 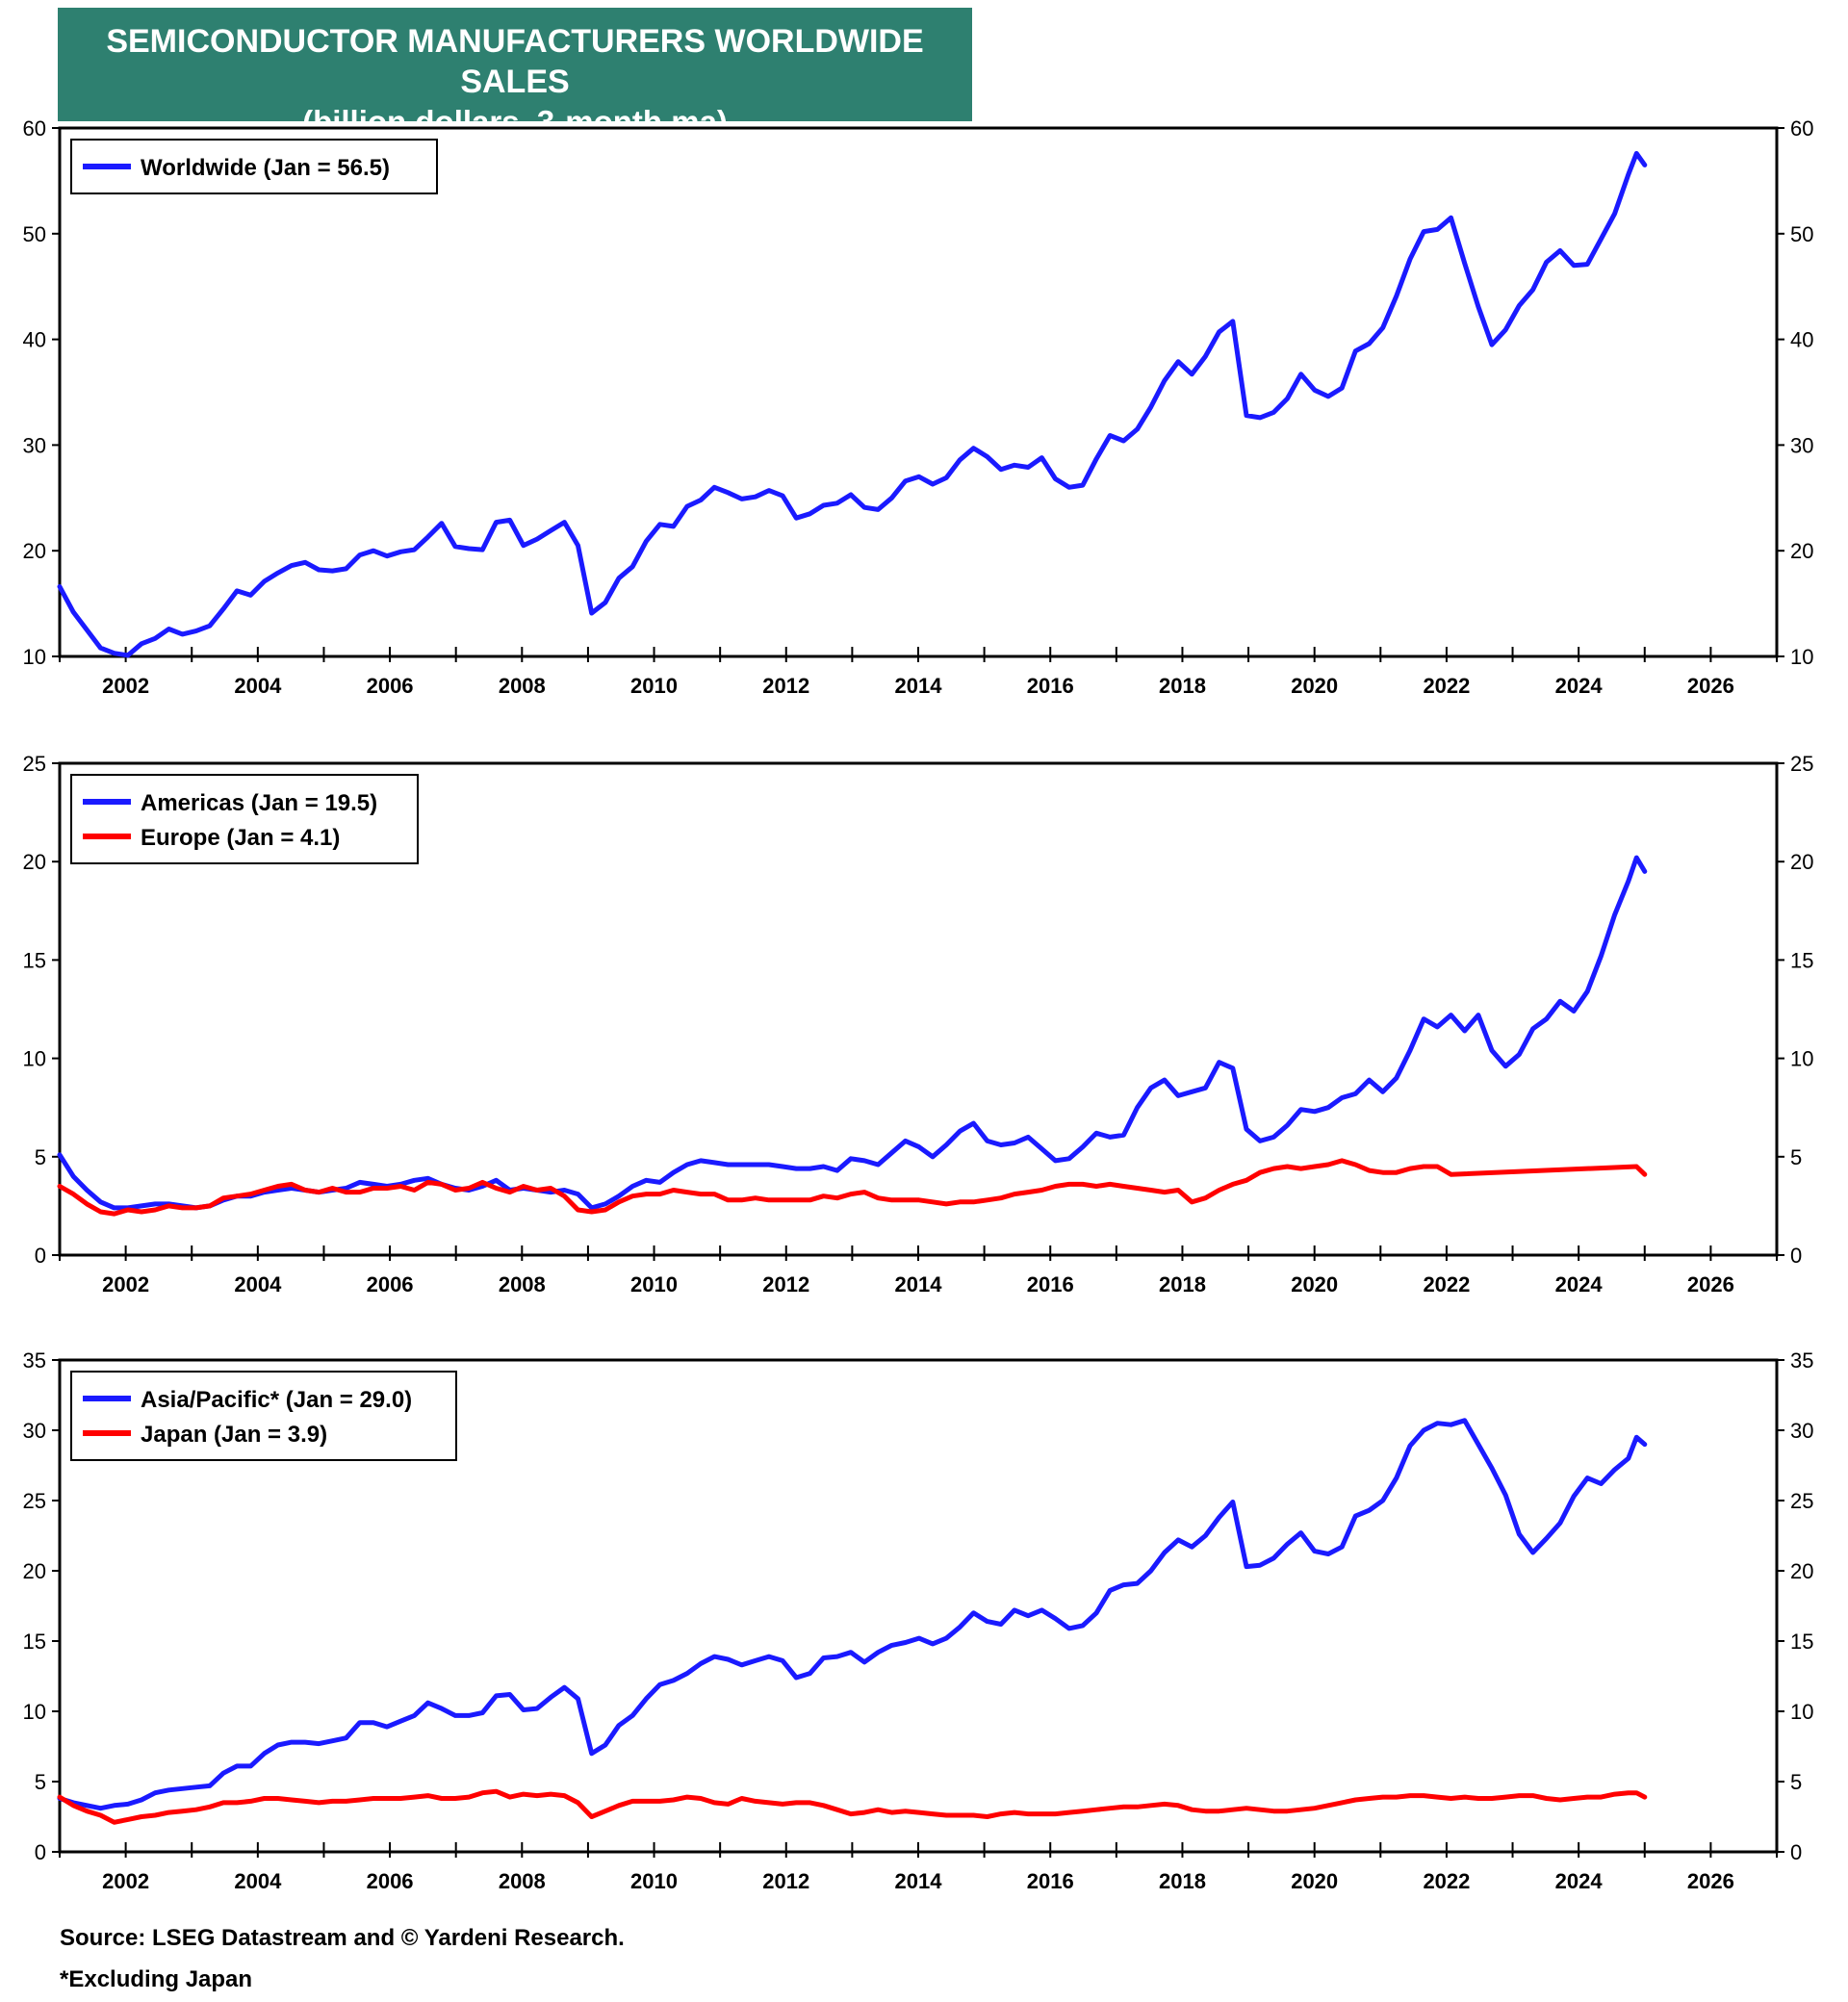 I want to click on legend-label: Asia/Pacific* (Jan = 29.0), so click(x=276, y=1400).